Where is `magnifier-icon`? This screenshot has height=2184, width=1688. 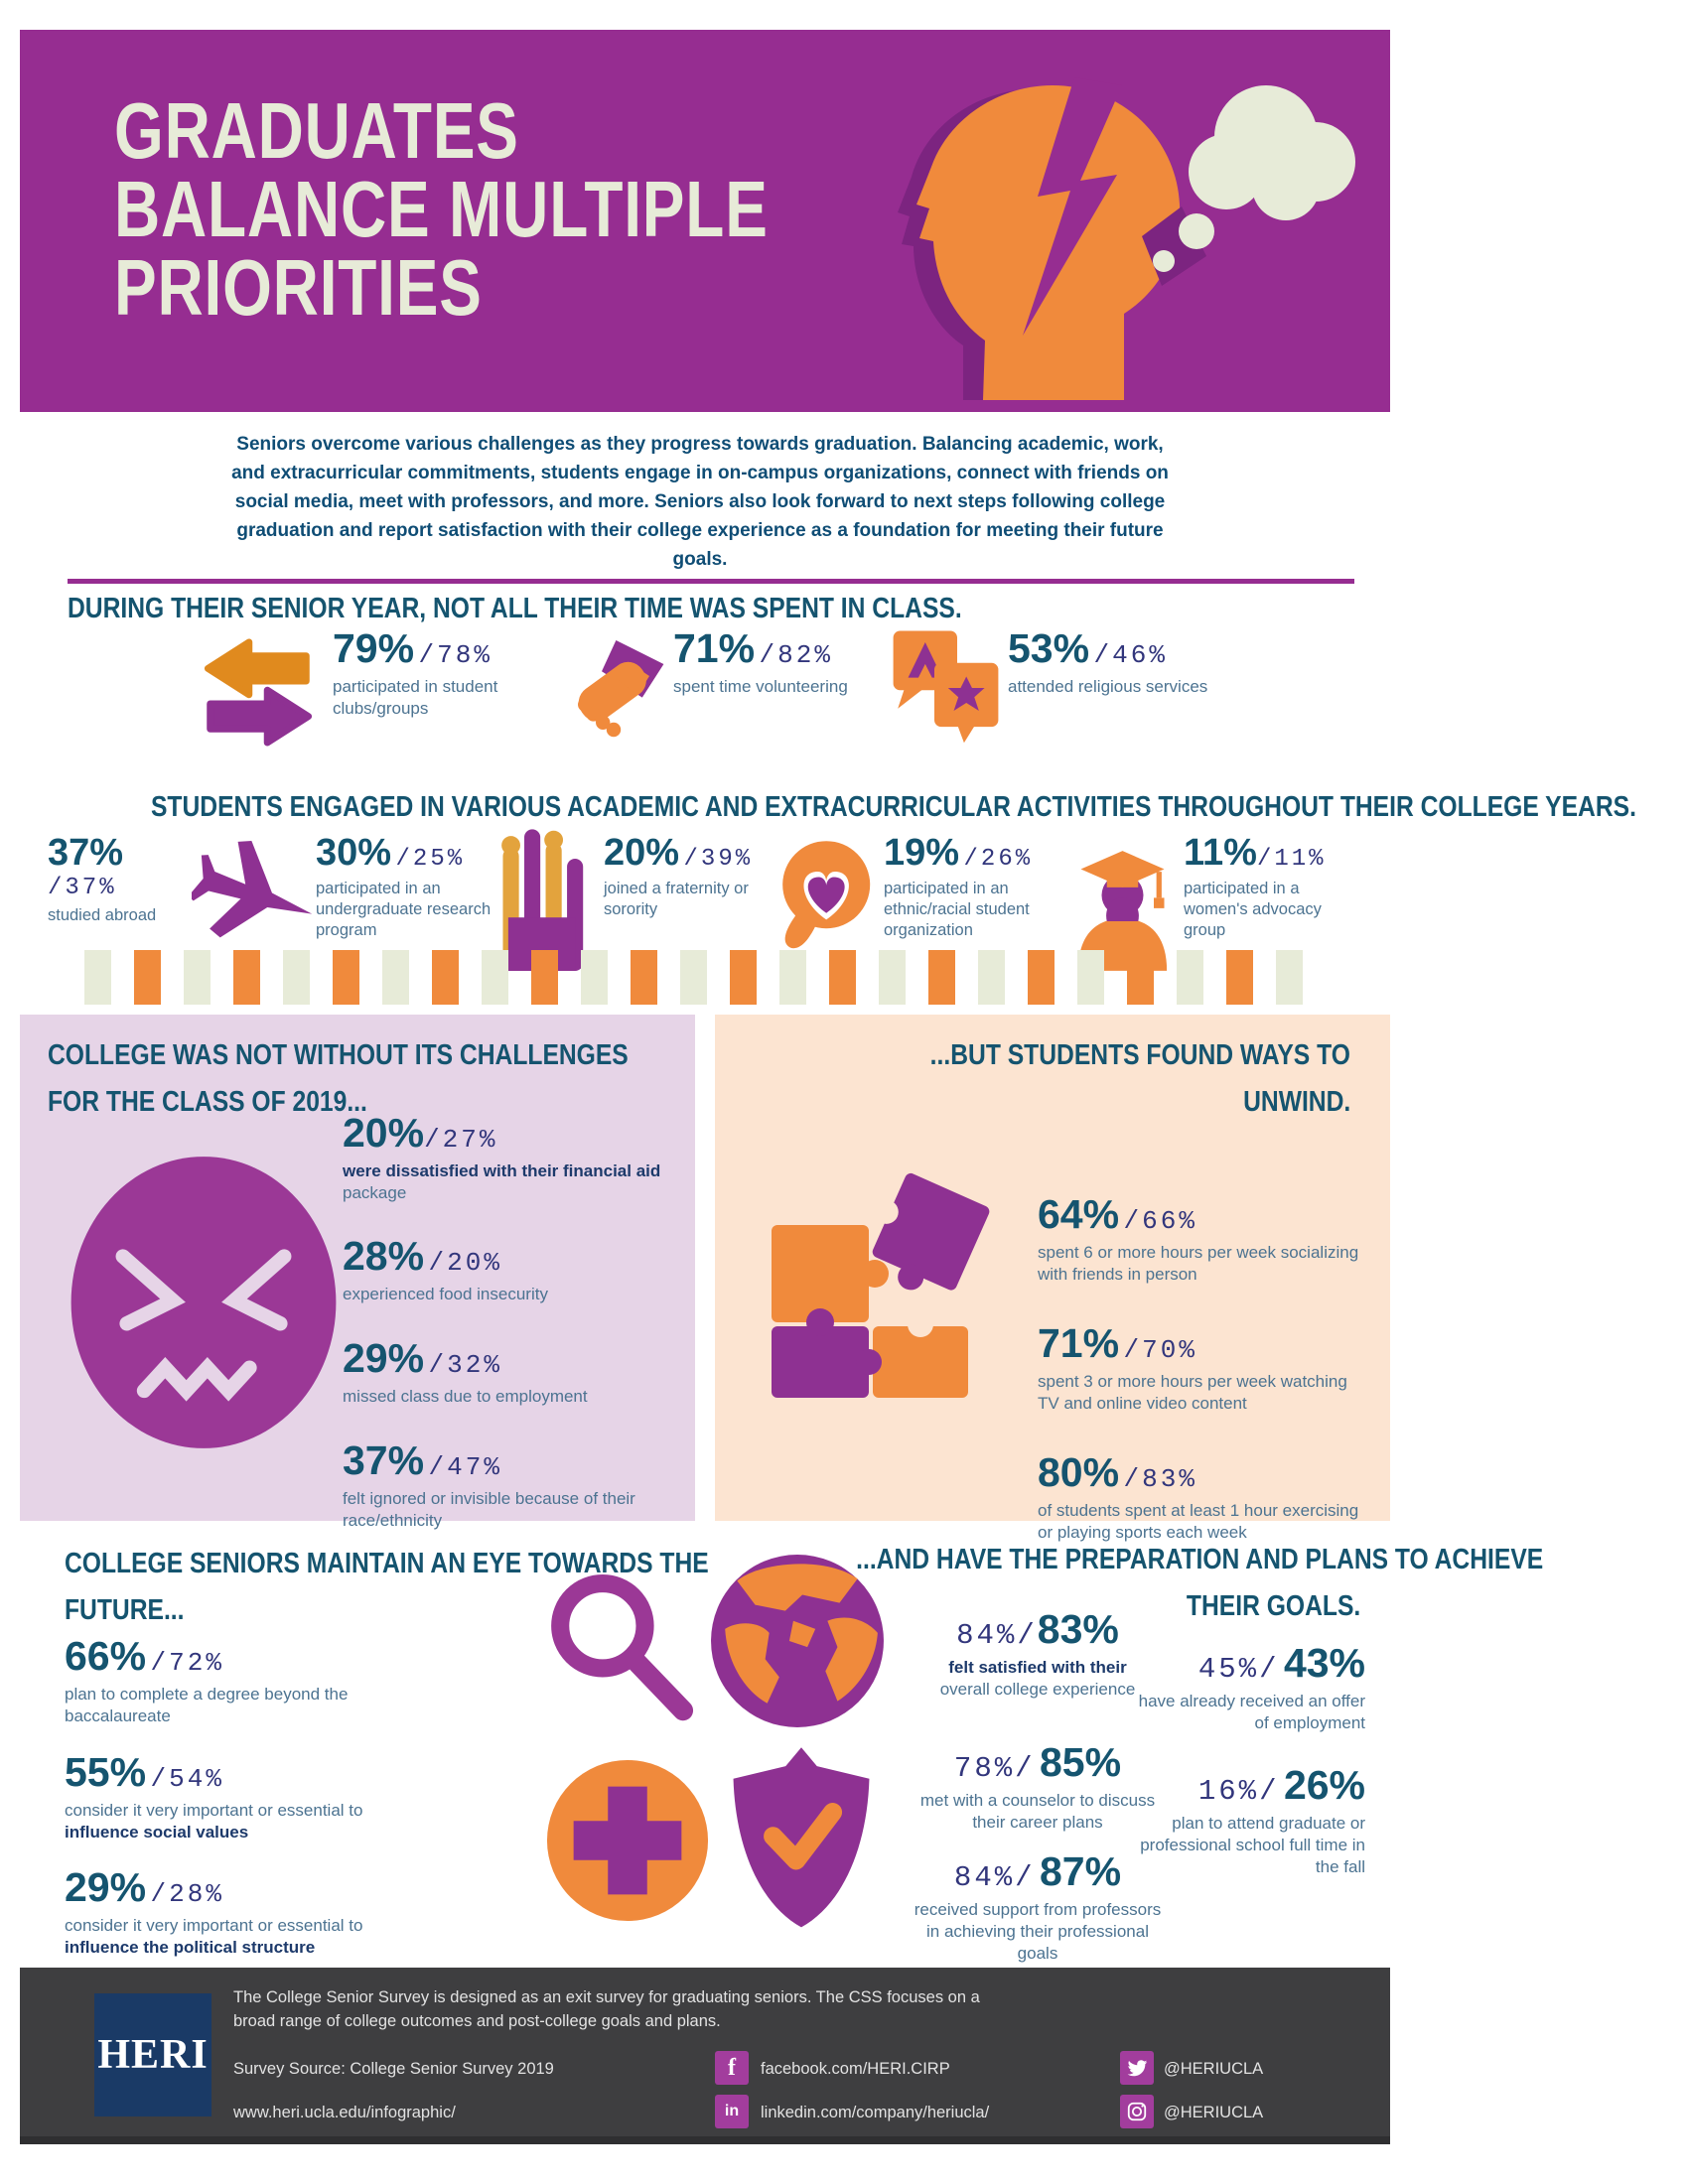
magnifier-icon is located at coordinates (622, 1647).